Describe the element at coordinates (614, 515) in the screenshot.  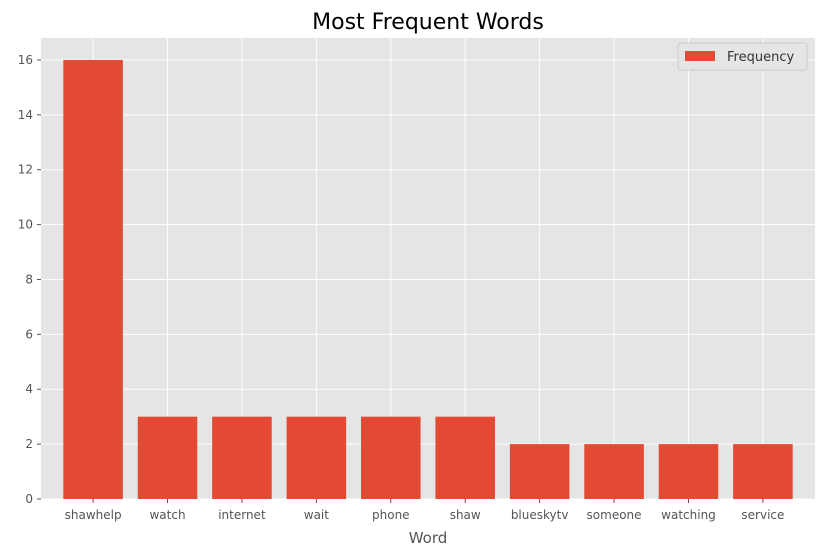
I see `x-tick-label: someone` at that location.